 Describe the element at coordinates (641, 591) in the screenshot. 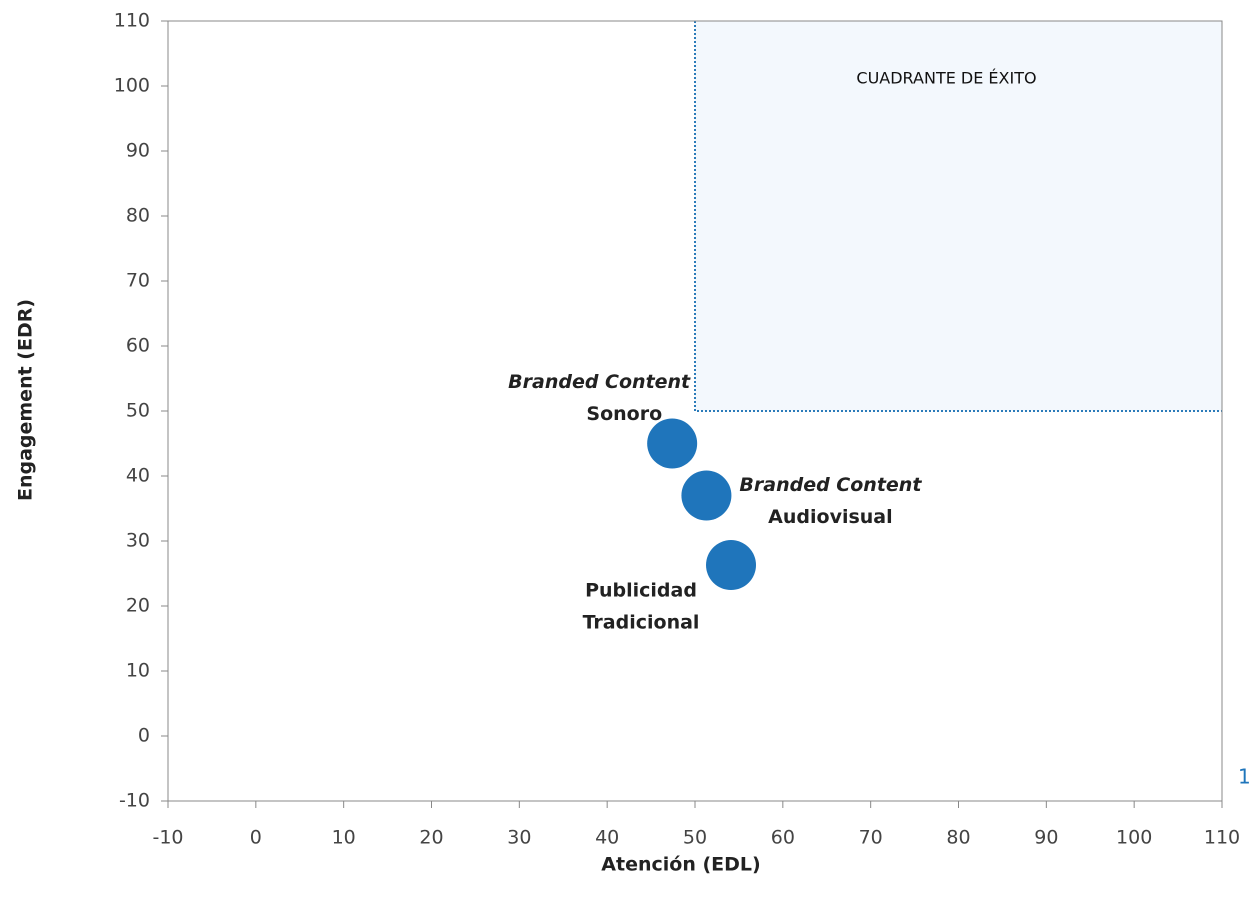

I see `point-label: Publicidad` at that location.